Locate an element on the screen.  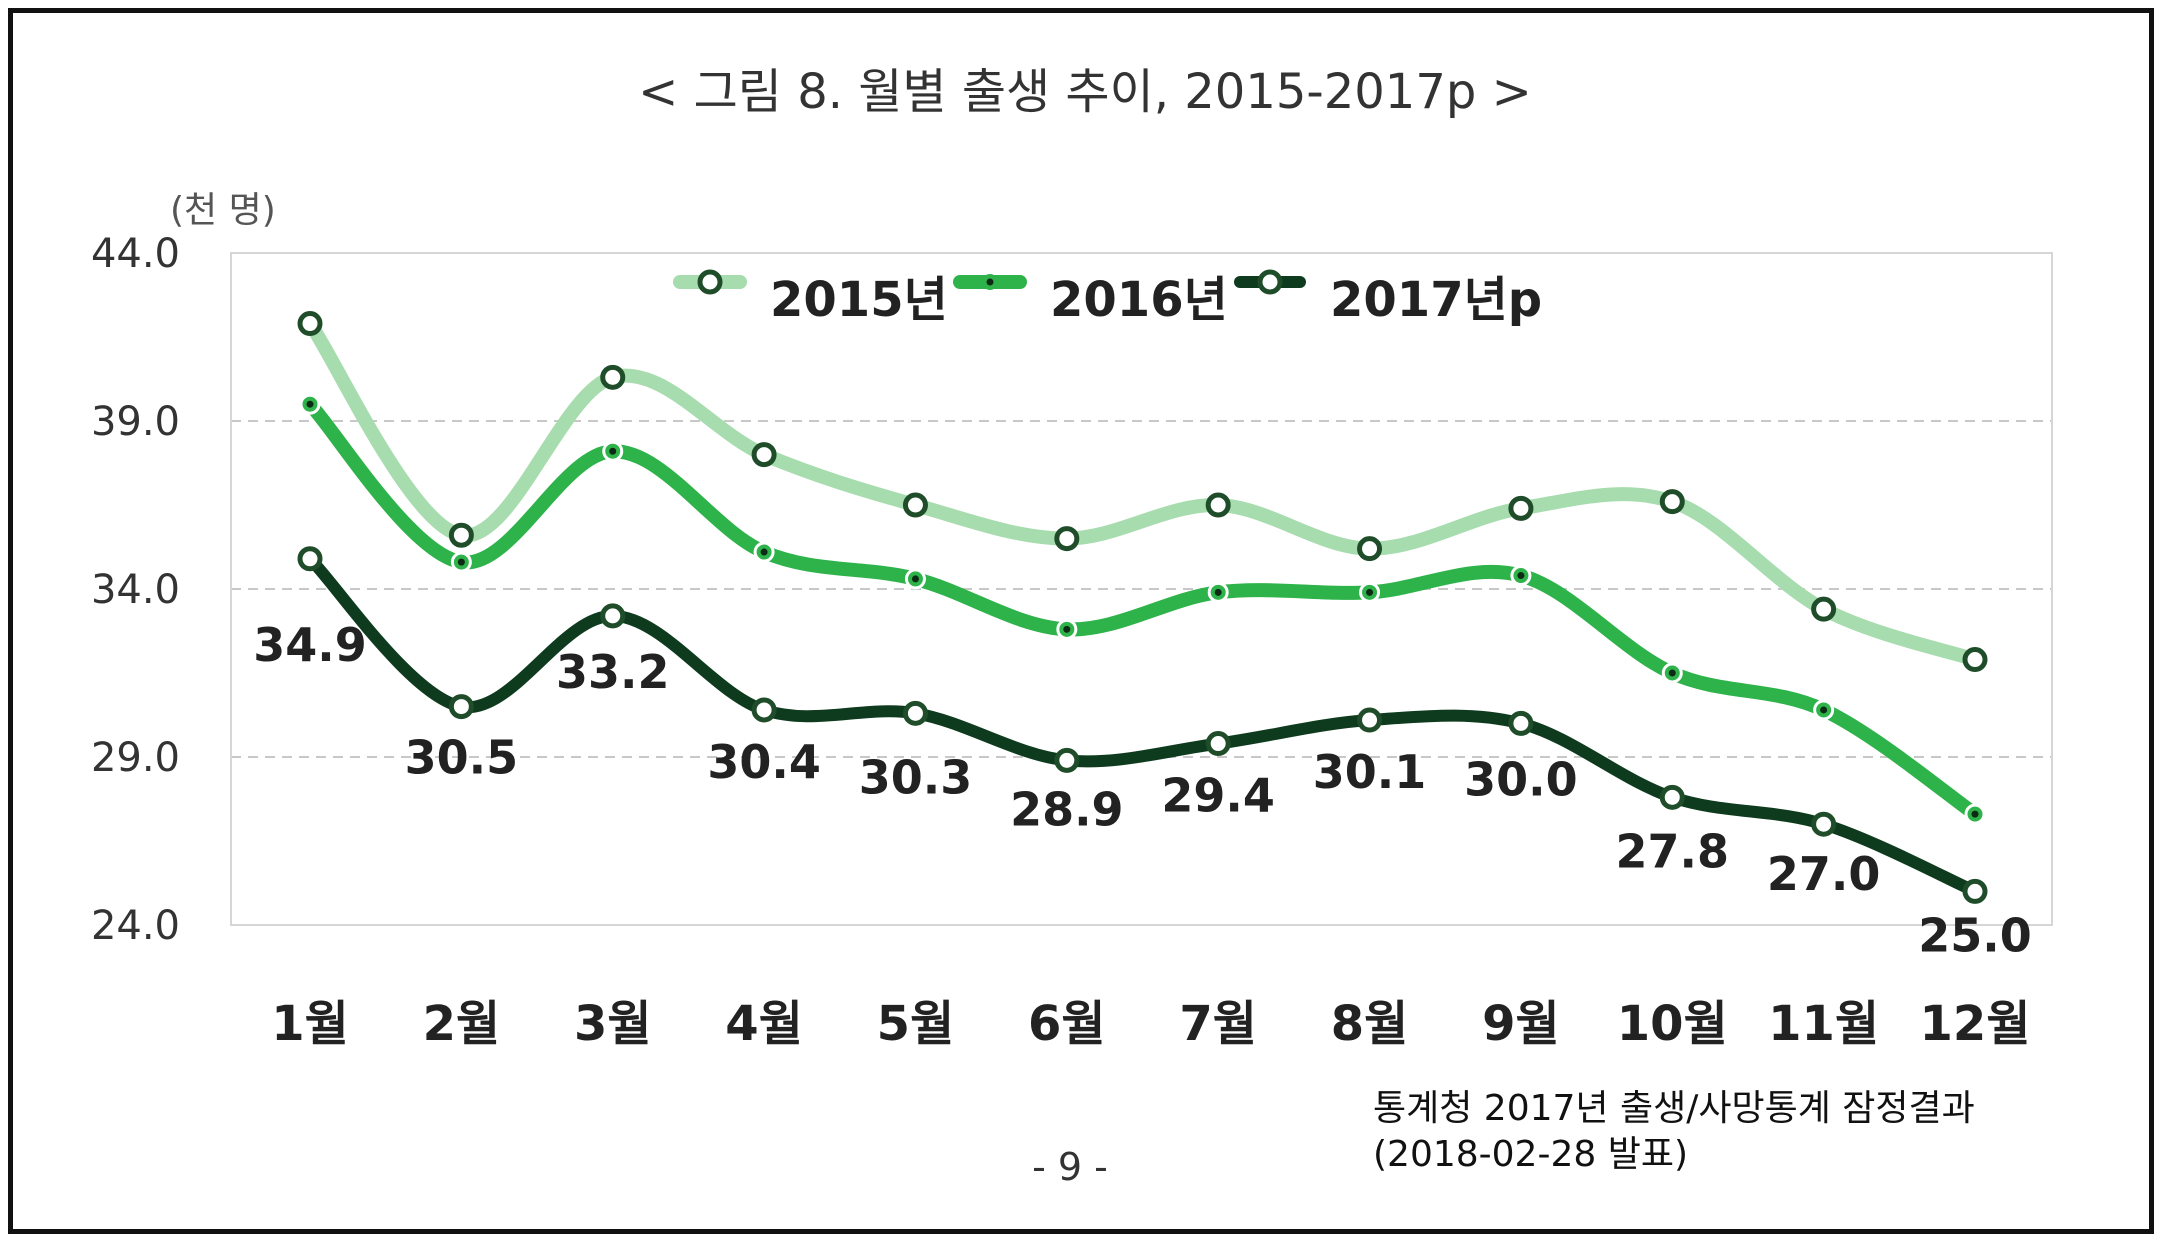
x-tick-label: 9월 is located at coordinates (1521, 1024).